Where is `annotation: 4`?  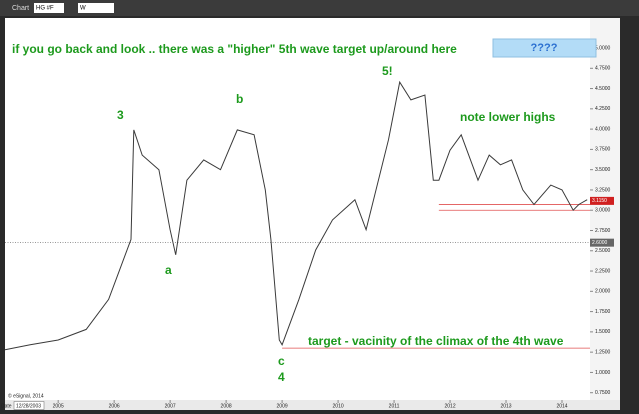
annotation: 4 is located at coordinates (281, 377).